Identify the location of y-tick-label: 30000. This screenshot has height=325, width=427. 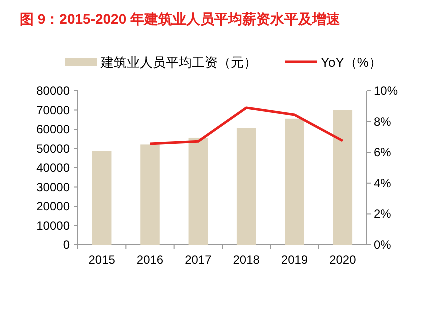
(53, 187).